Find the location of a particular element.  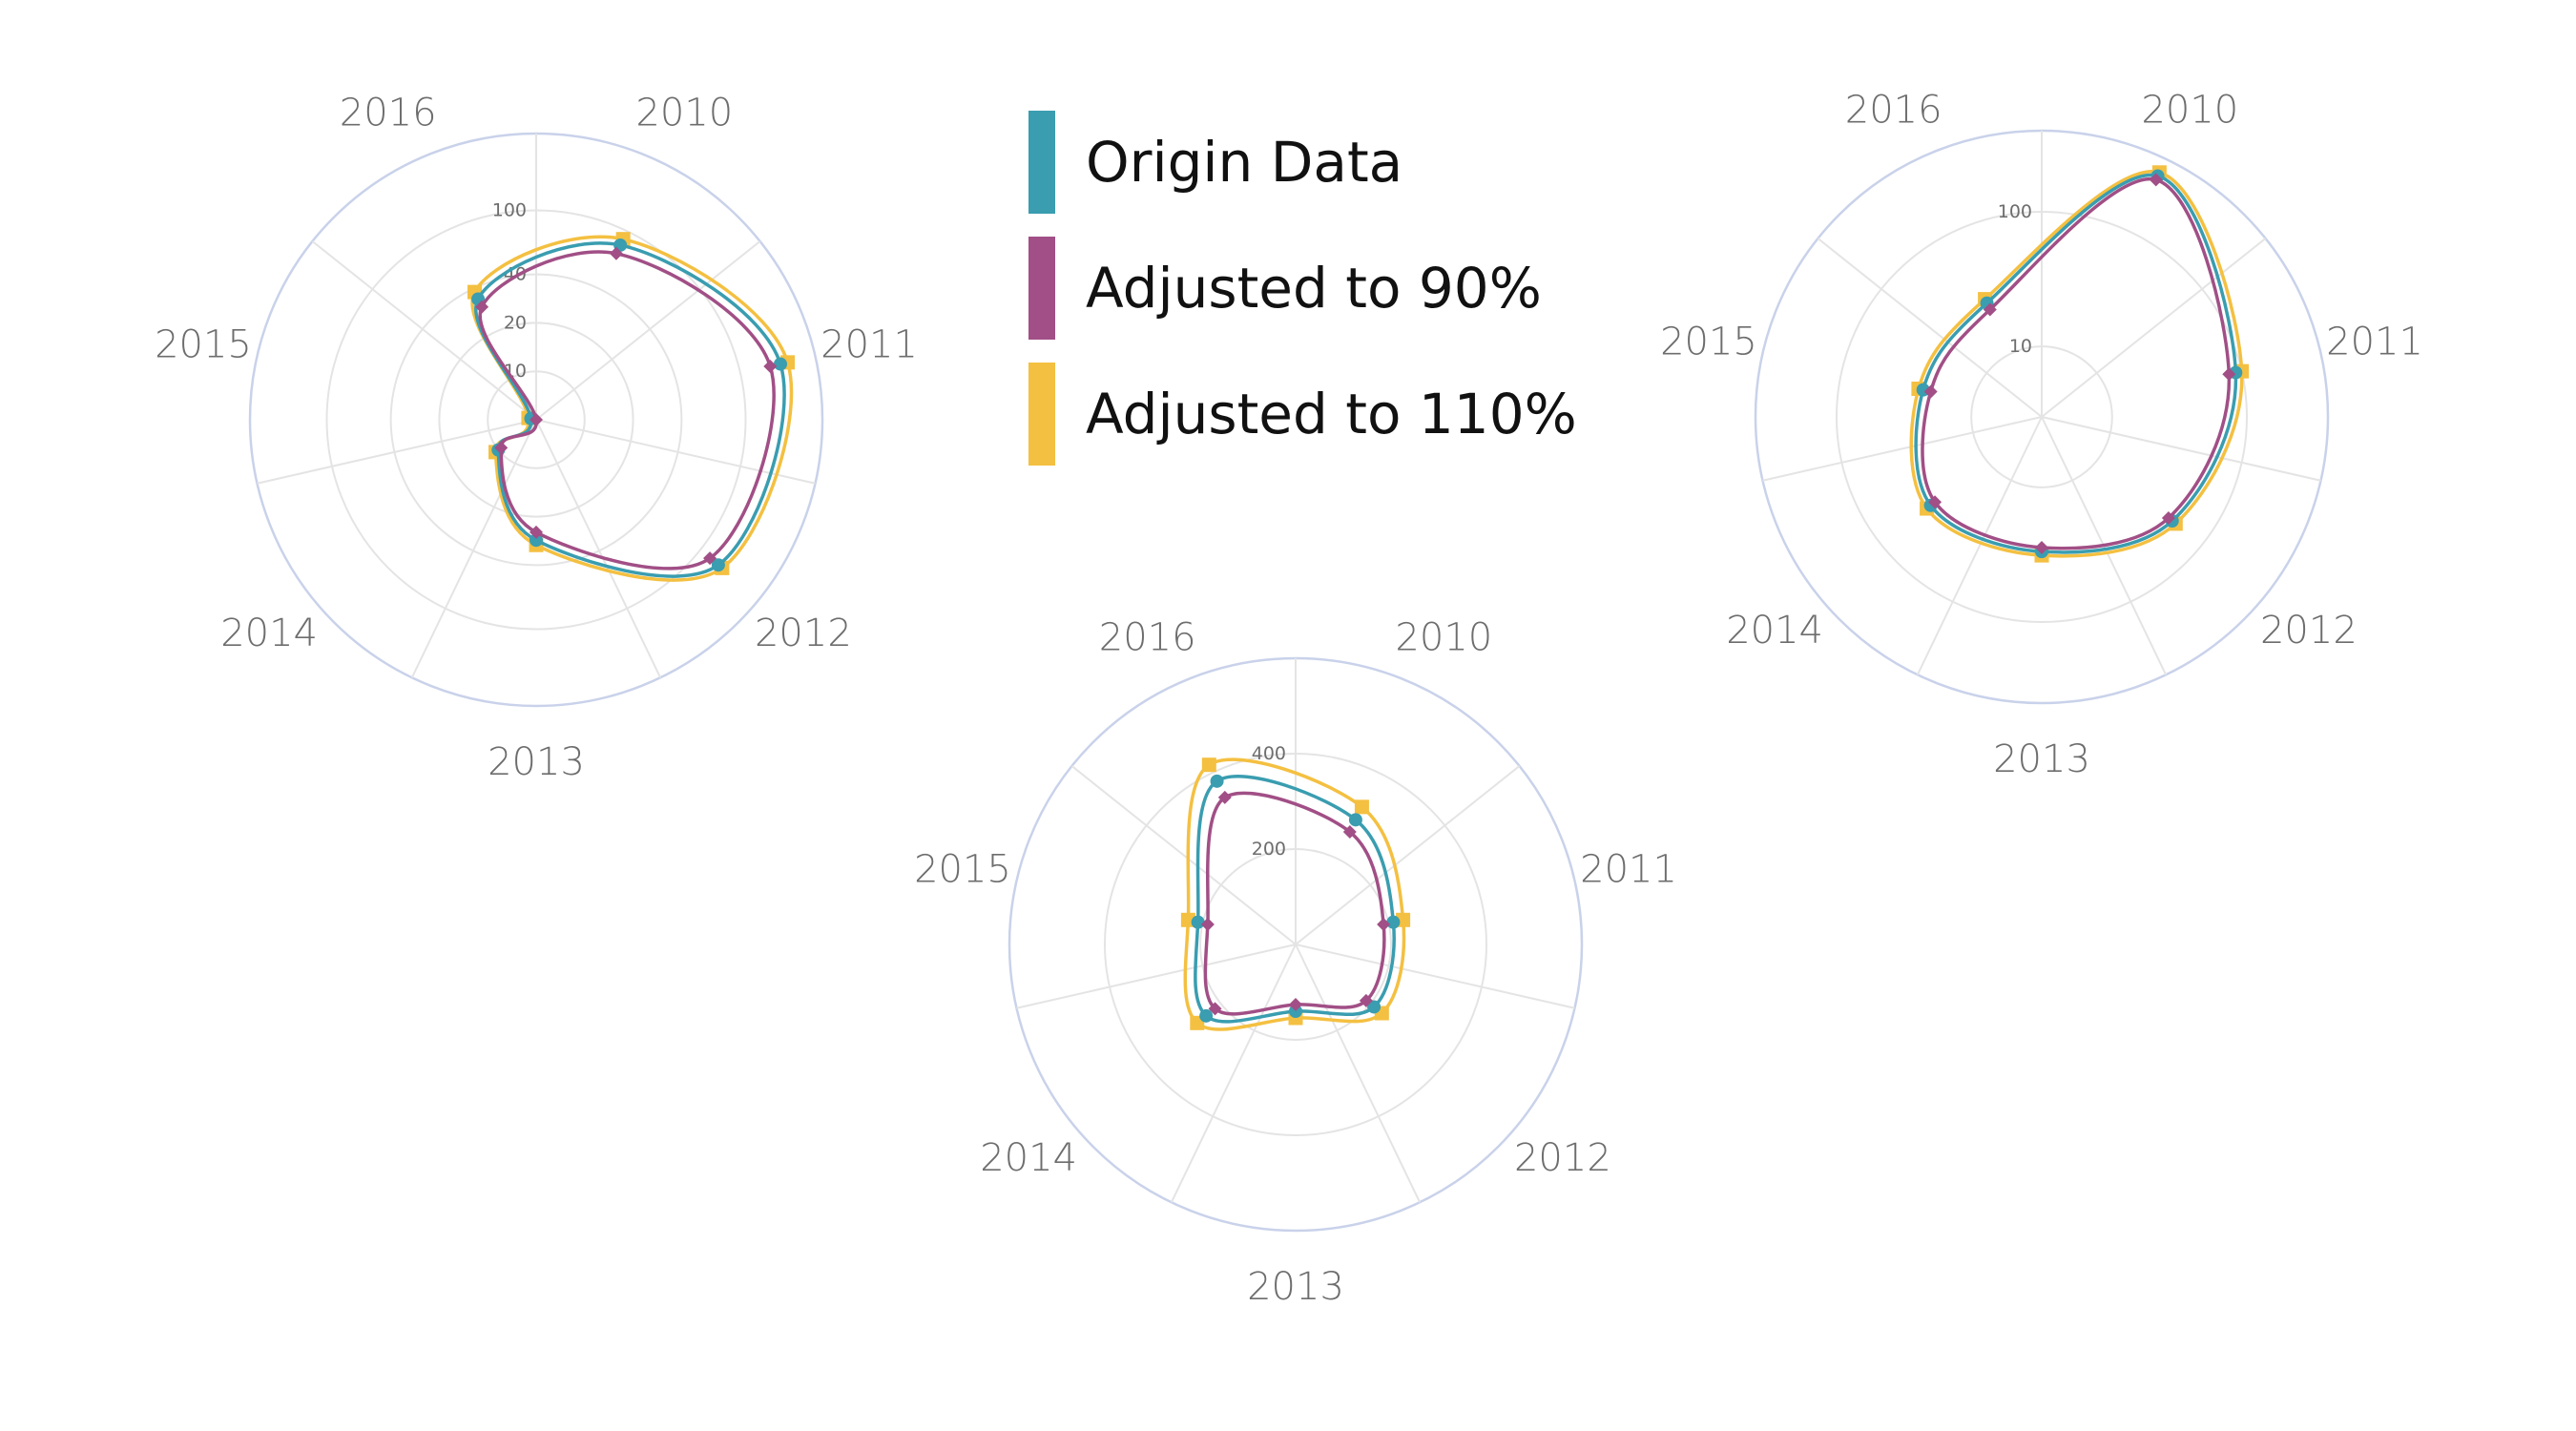

radar-chart-3: 200 400 2010 2011 2012 2013 2014 2015 2016 is located at coordinates (1295, 962).